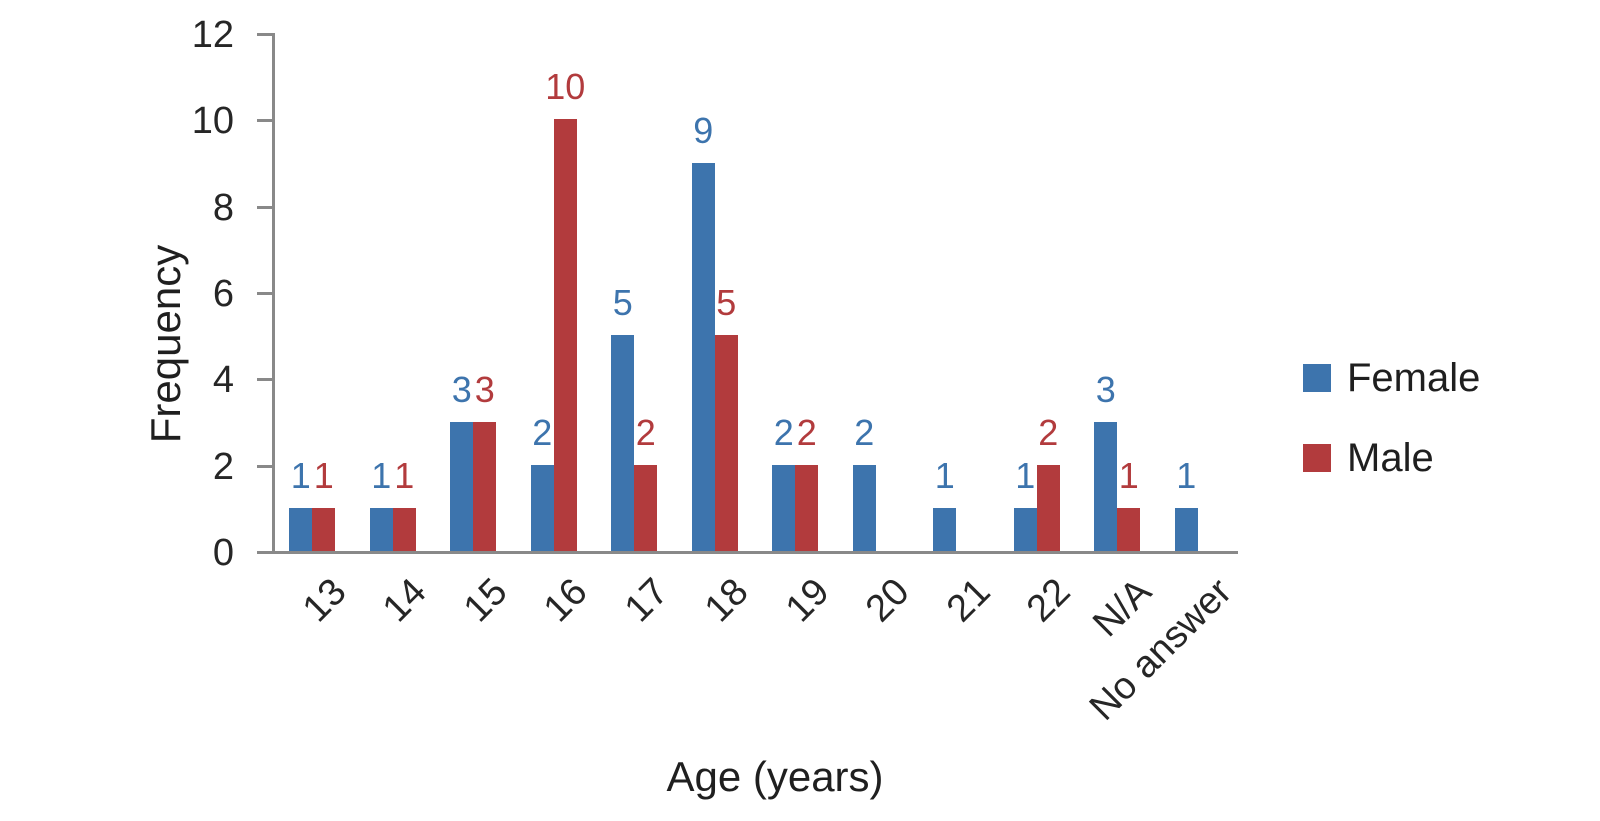 The height and width of the screenshot is (821, 1600). I want to click on bar-label-female-16: 2, so click(542, 432).